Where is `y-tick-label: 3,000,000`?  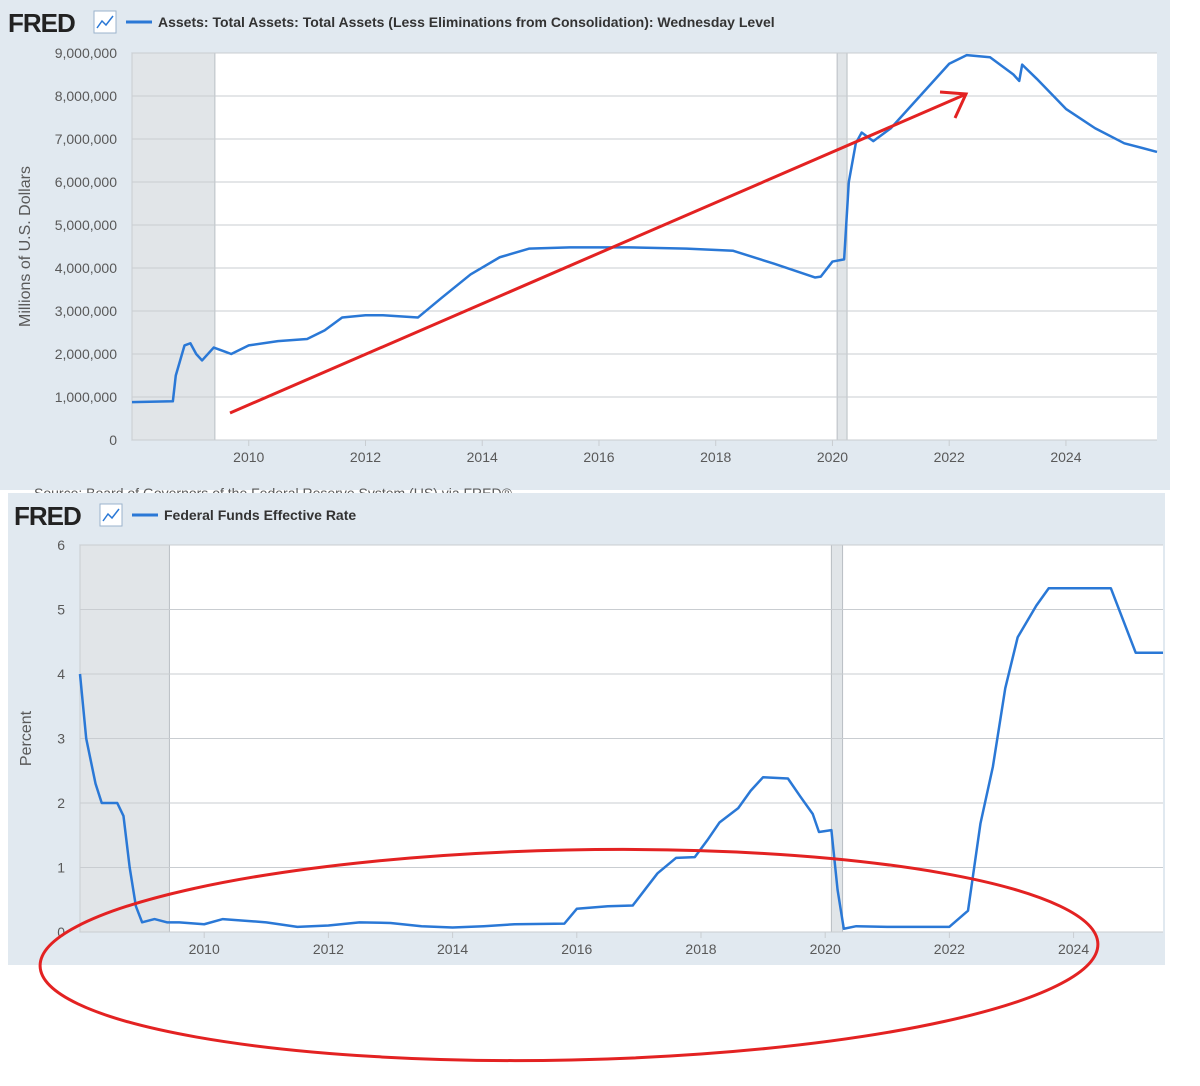
y-tick-label: 3,000,000 is located at coordinates (86, 311).